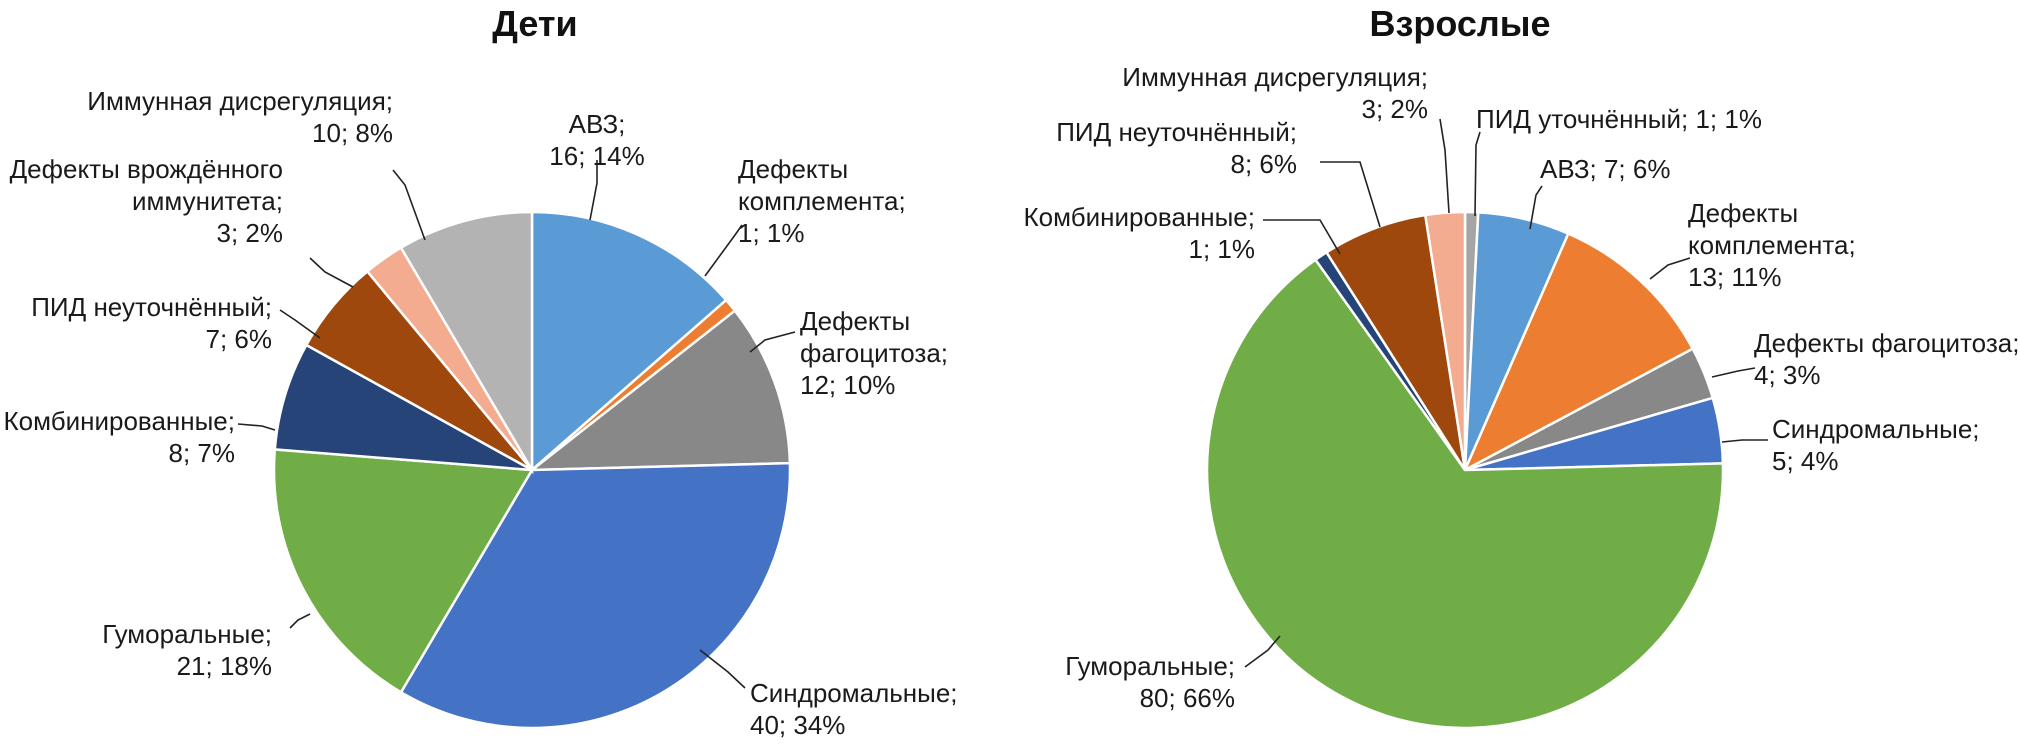 Image resolution: width=2020 pixels, height=753 pixels. I want to click on data-label-1-2: Дефекты комплемента; 13; 11%, so click(1772, 245).